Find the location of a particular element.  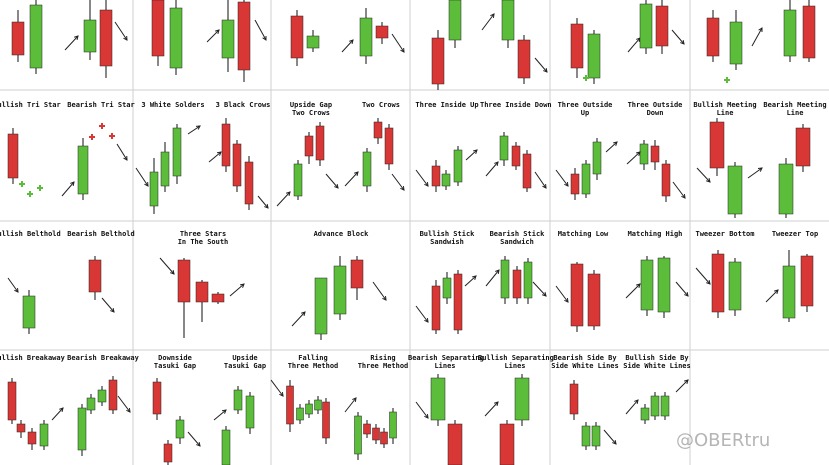

pattern-label: Bullish Meeting Line is located at coordinates (725, 109).